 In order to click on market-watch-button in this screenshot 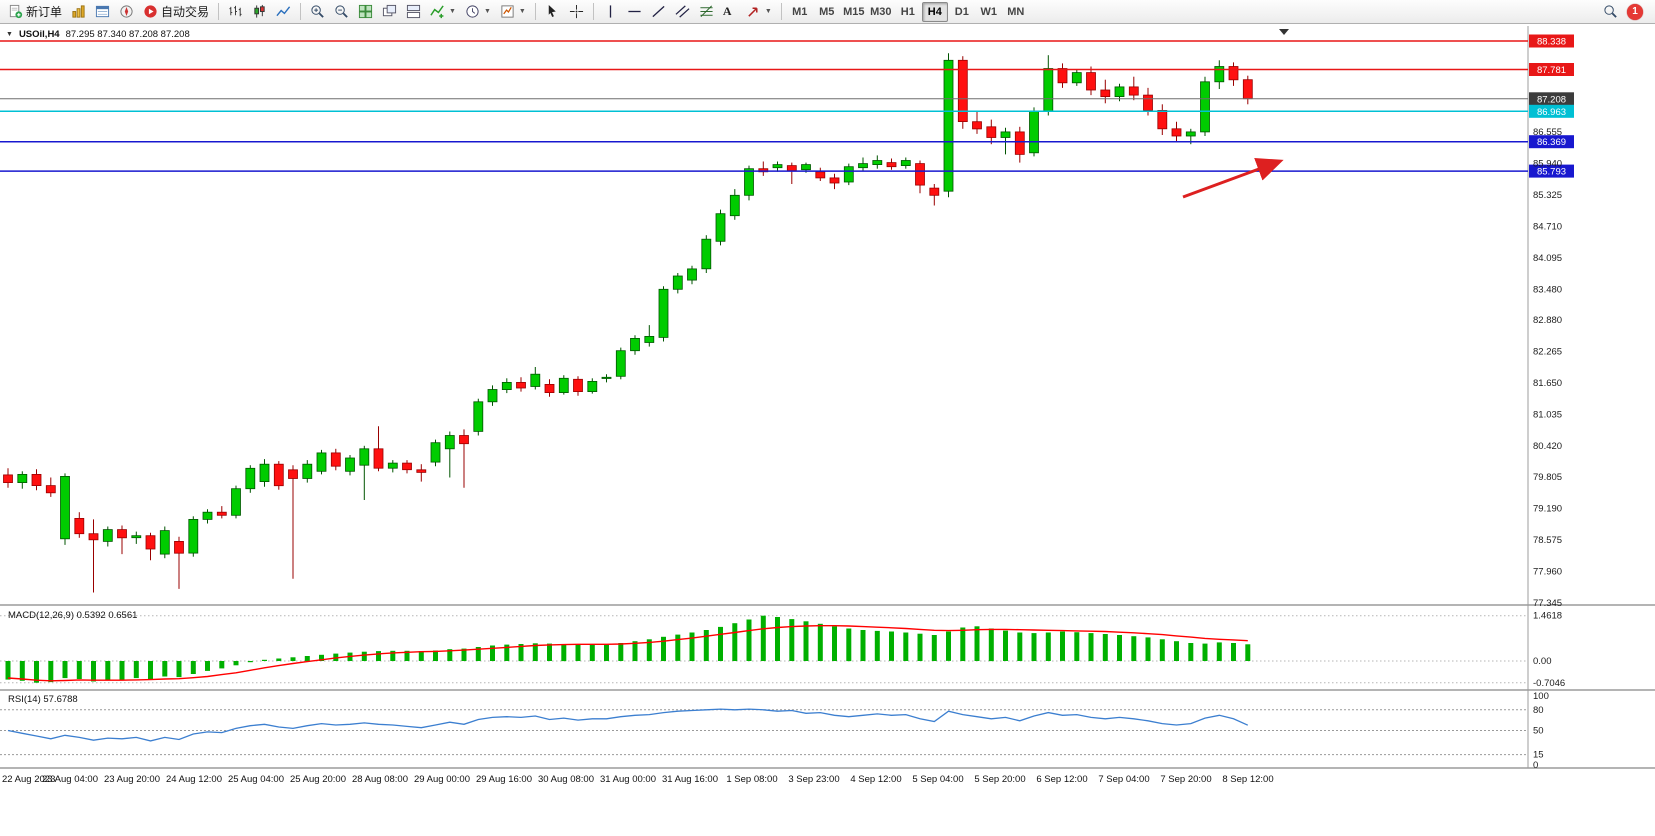, I will do `click(78, 11)`.